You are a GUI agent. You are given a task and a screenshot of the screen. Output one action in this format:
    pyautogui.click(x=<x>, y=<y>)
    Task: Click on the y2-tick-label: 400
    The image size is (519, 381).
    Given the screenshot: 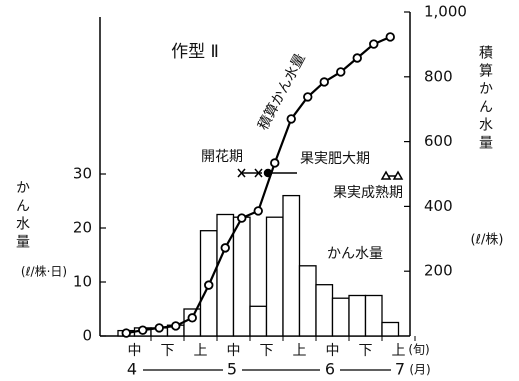 What is the action you would take?
    pyautogui.click(x=438, y=206)
    